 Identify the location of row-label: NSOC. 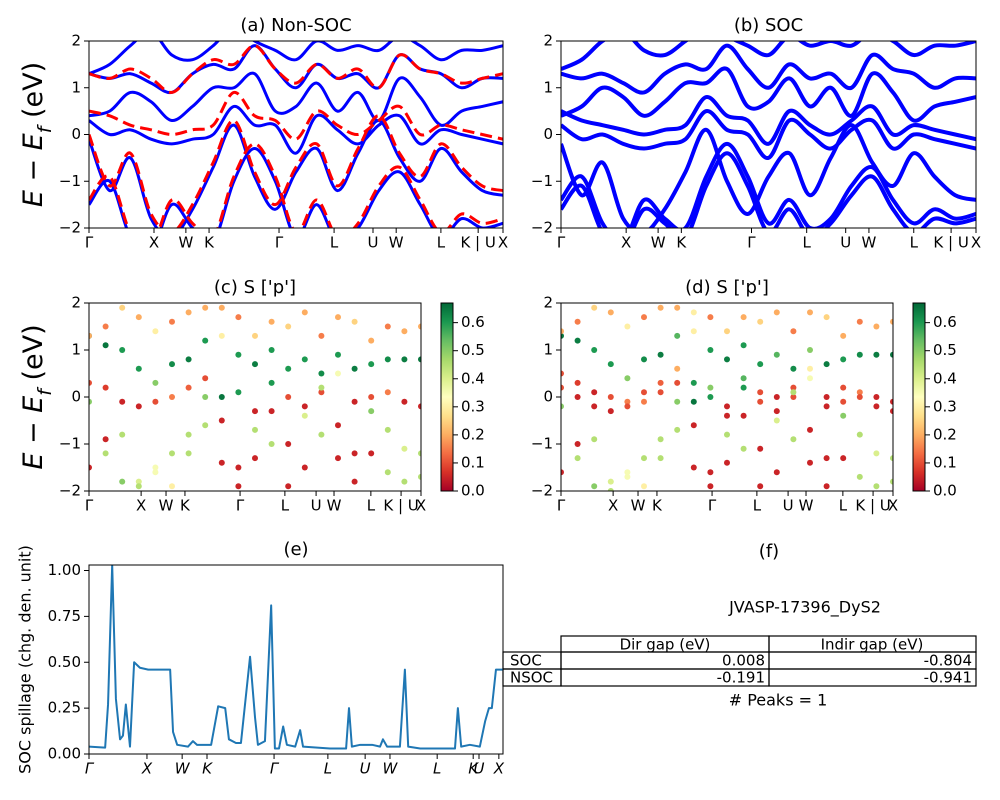
(531, 678).